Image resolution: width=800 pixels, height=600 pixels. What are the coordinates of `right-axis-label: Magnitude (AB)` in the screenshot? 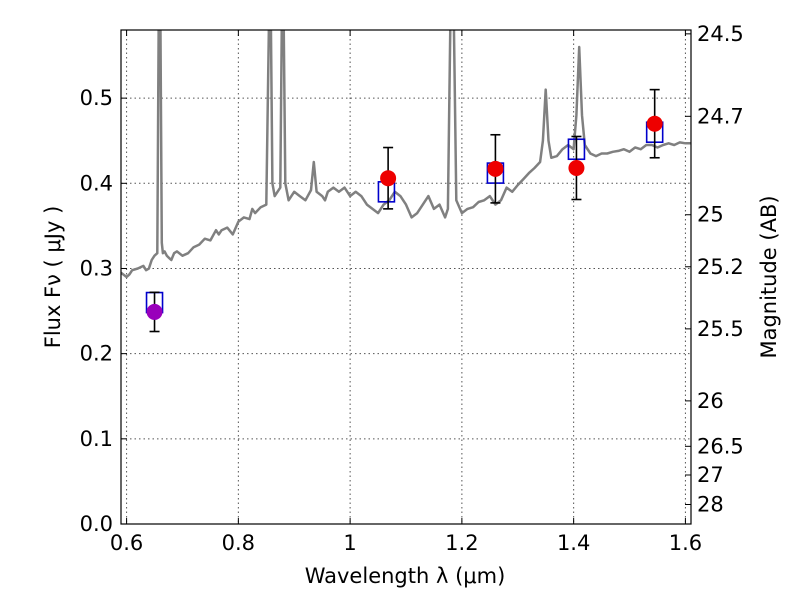 It's located at (769, 276).